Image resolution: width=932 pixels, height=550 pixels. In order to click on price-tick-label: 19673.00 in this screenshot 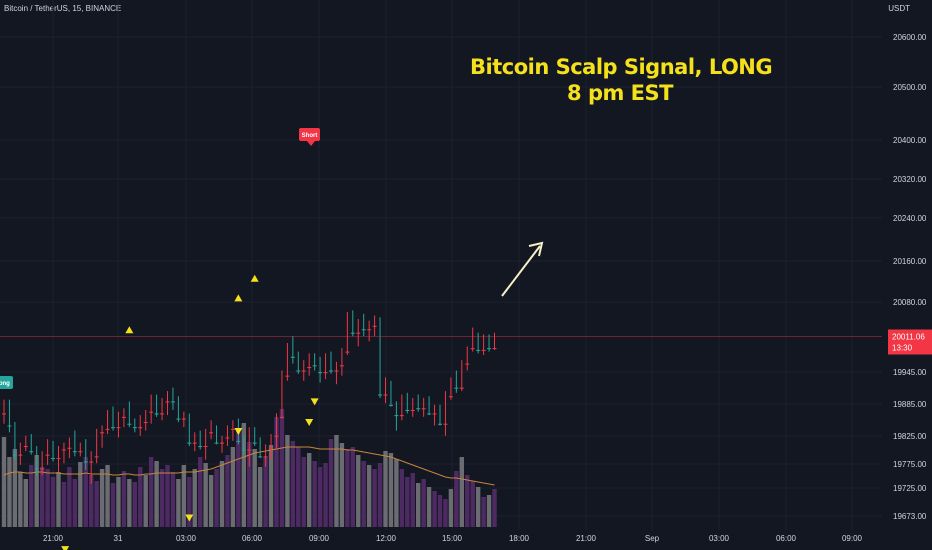, I will do `click(910, 516)`.